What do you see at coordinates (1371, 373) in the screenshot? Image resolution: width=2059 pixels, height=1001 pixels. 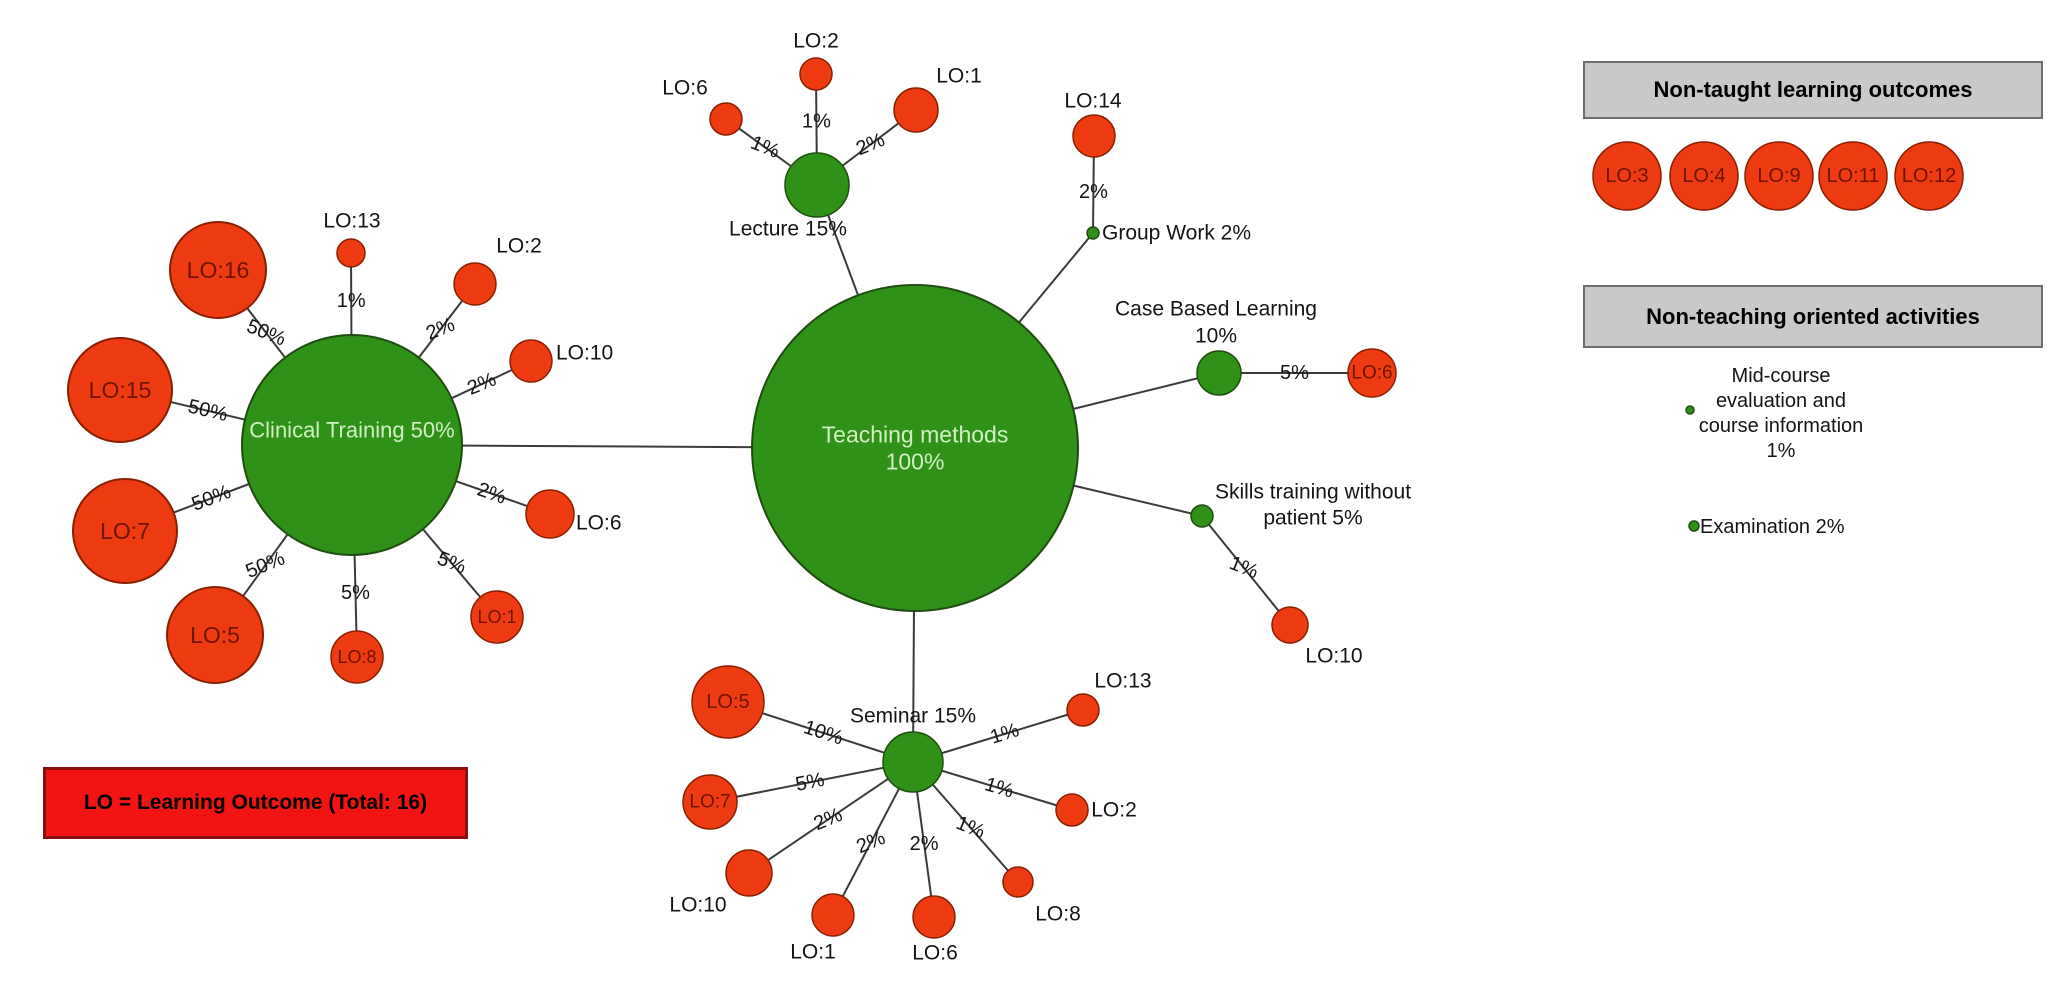 I see `node-label-cbl6: LO:6` at bounding box center [1371, 373].